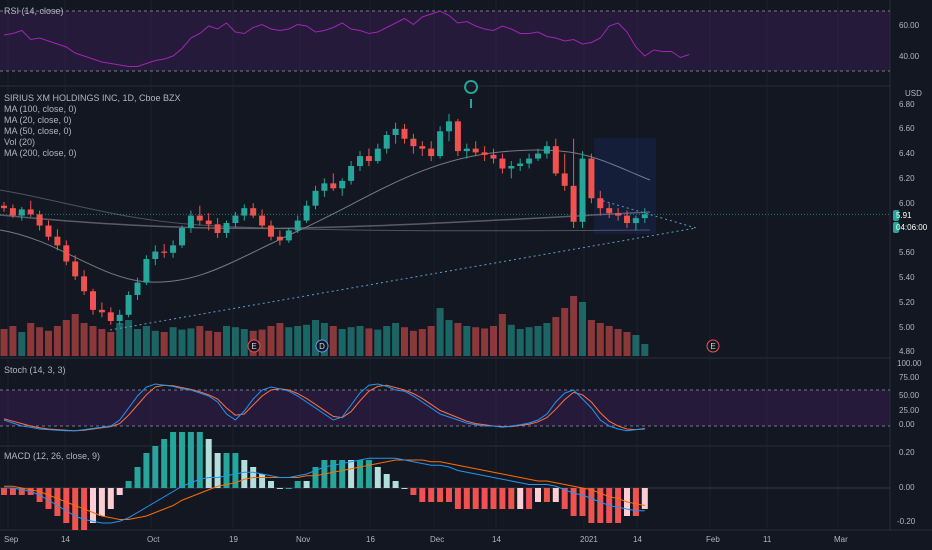 Image resolution: width=932 pixels, height=550 pixels. What do you see at coordinates (907, 277) in the screenshot?
I see `price-tick: 5.40` at bounding box center [907, 277].